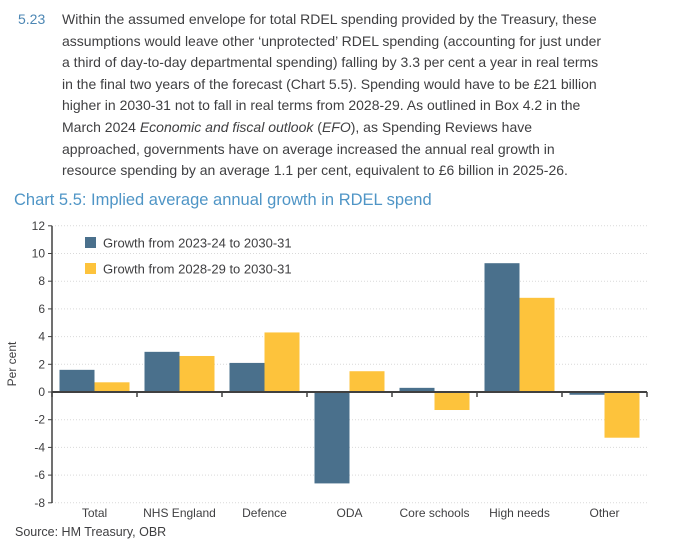 This screenshot has width=678, height=556. Describe the element at coordinates (226, 126) in the screenshot. I see `publication-title-italic: Economic and fiscal outlook` at that location.